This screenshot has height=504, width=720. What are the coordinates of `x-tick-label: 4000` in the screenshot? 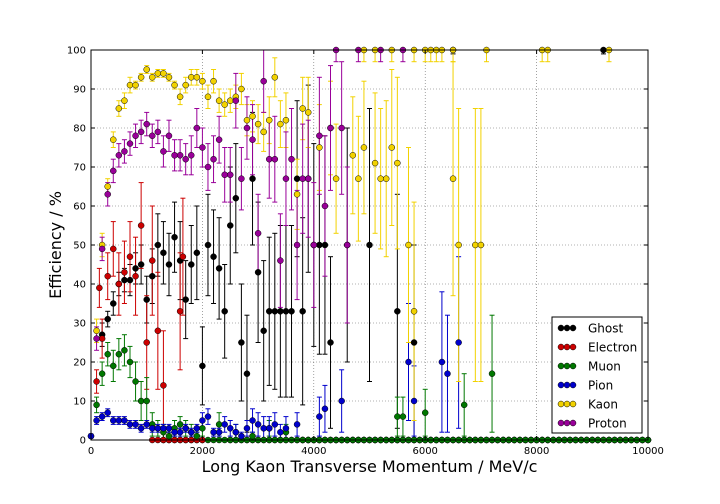 It's located at (313, 451).